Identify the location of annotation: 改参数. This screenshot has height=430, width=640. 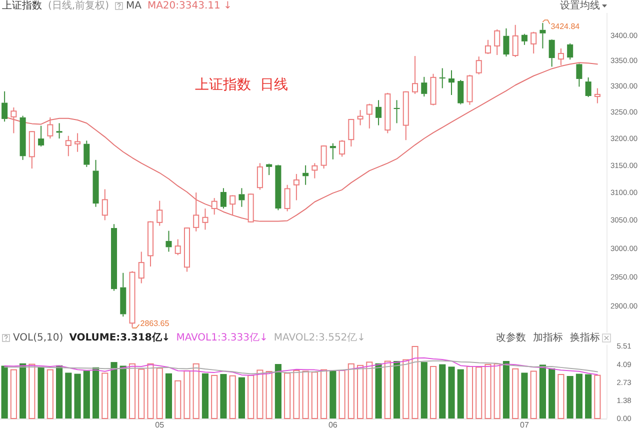
(511, 338).